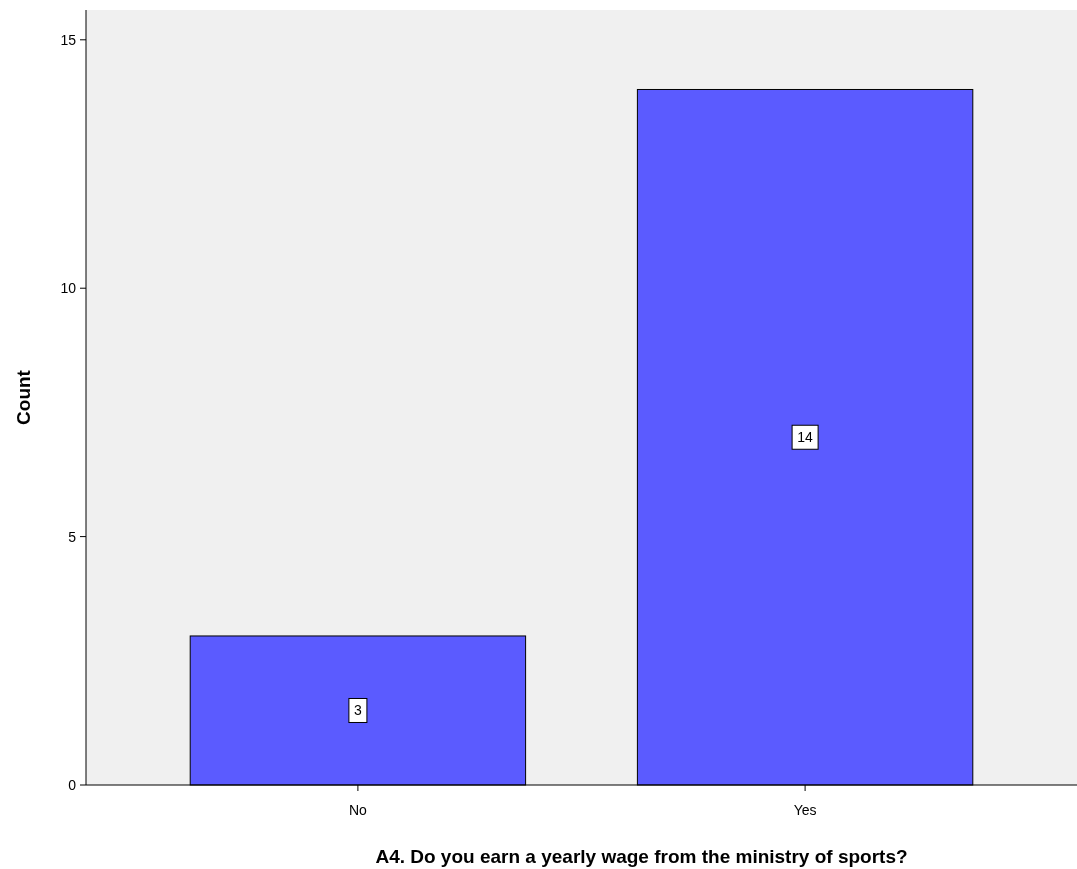  What do you see at coordinates (641, 856) in the screenshot?
I see `x-axis-title: A4. Do you earn a yearly wage from the ministry of sports?` at bounding box center [641, 856].